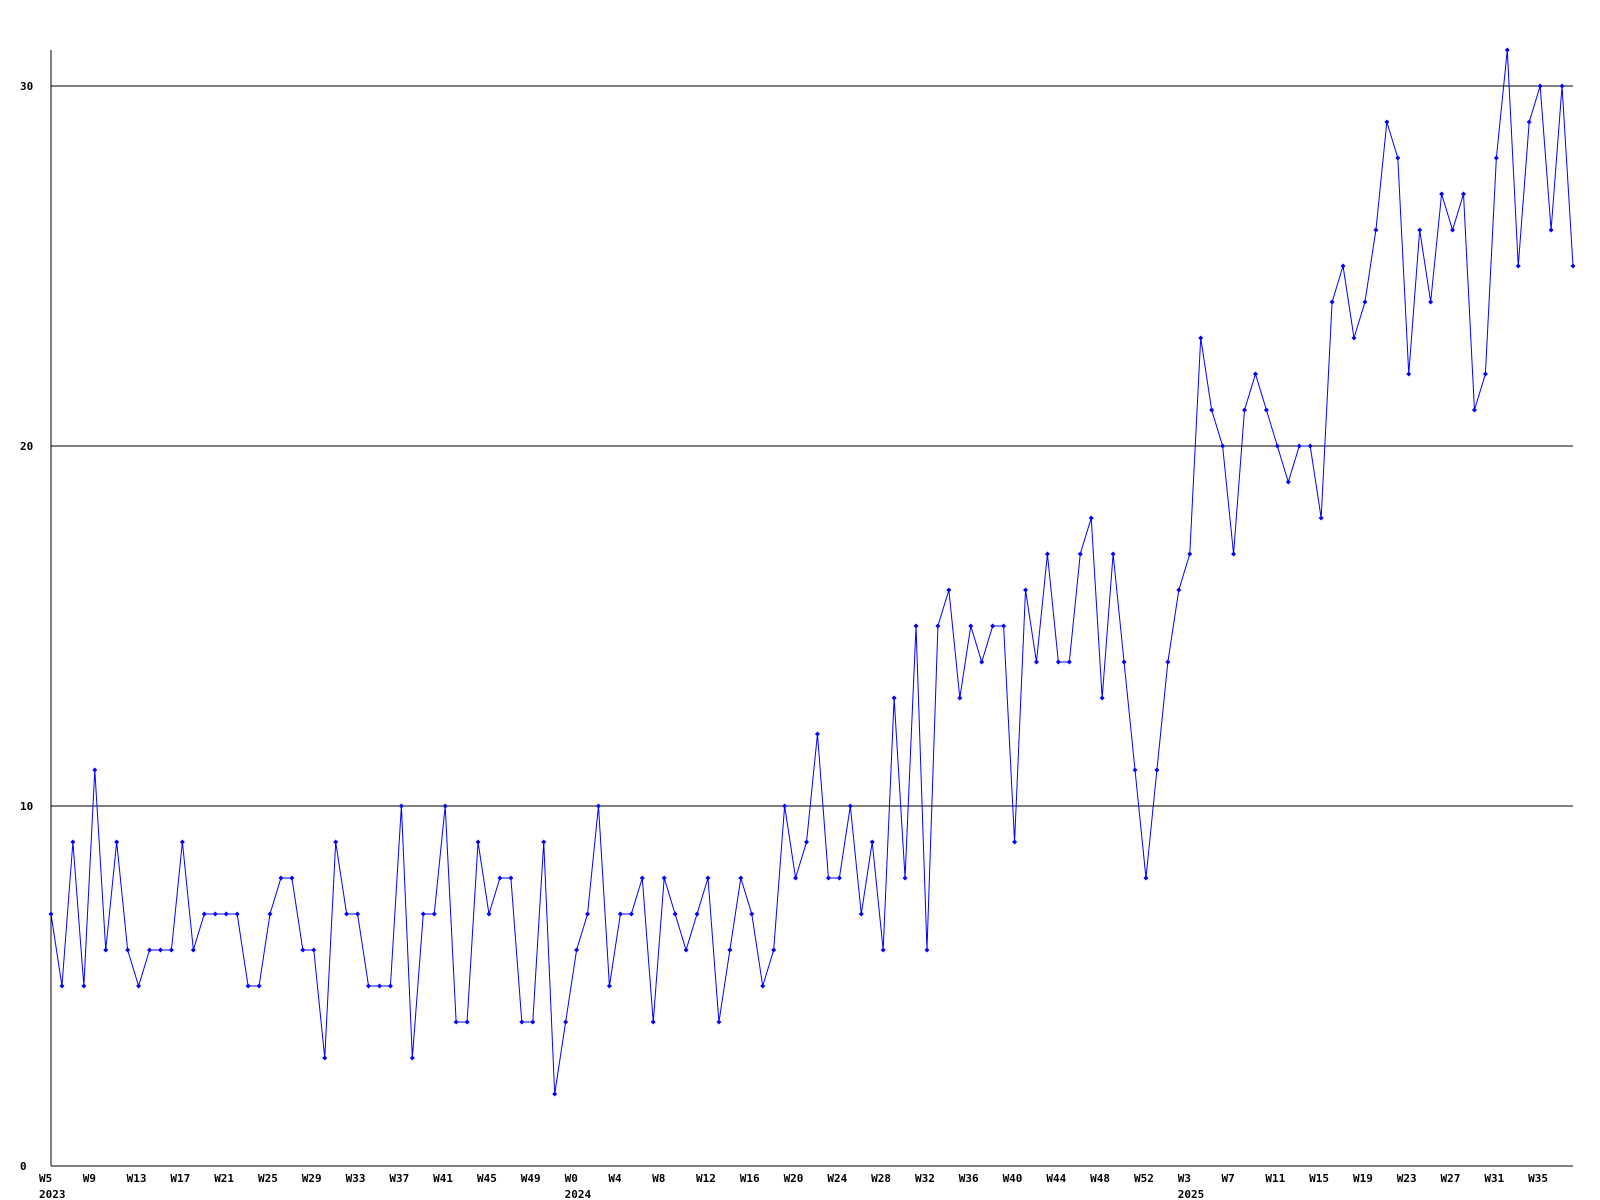 This screenshot has width=1600, height=1200. What do you see at coordinates (443, 1178) in the screenshot?
I see `x-tick-label: W41` at bounding box center [443, 1178].